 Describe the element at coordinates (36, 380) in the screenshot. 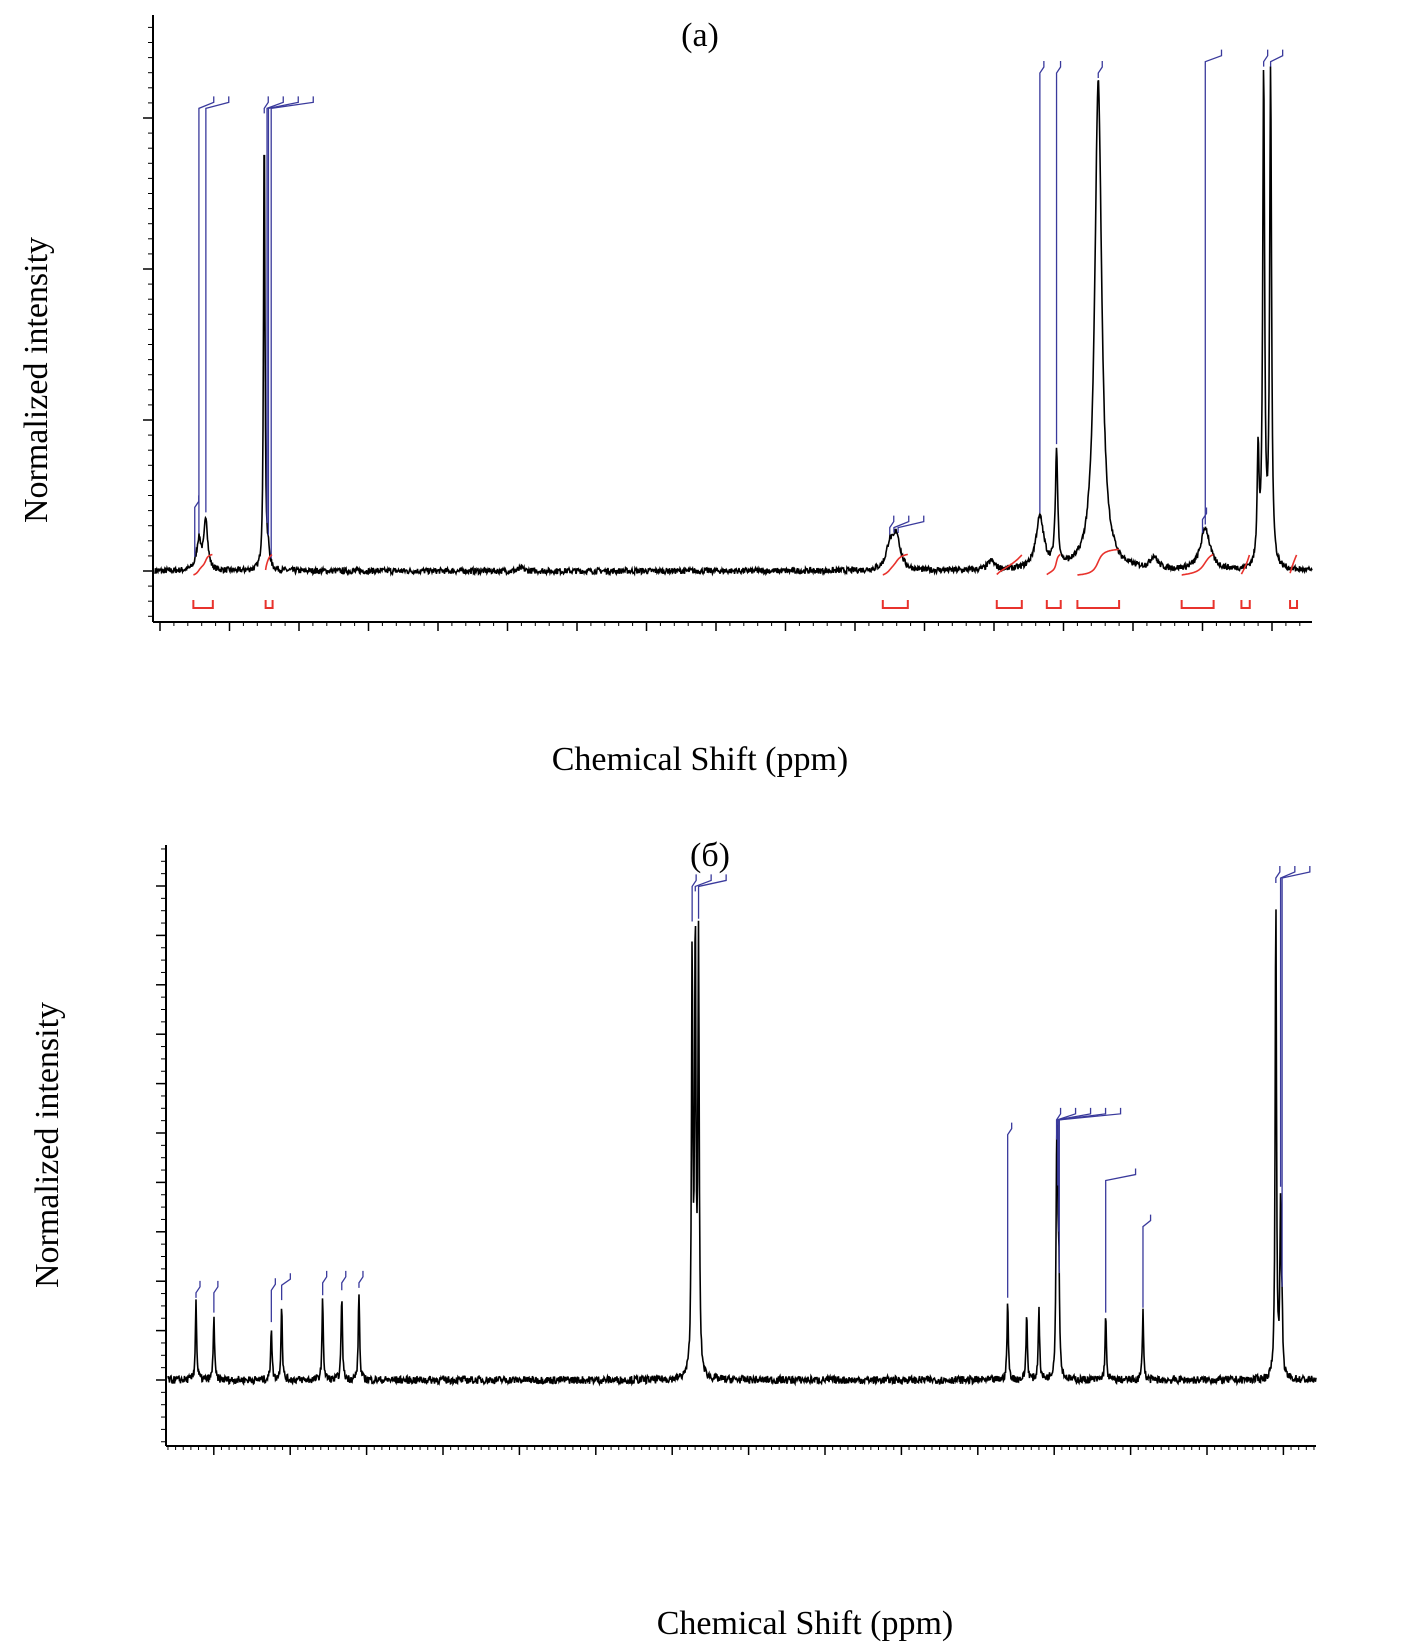

I see `panel-a-ylabel: Normalized intensity` at that location.